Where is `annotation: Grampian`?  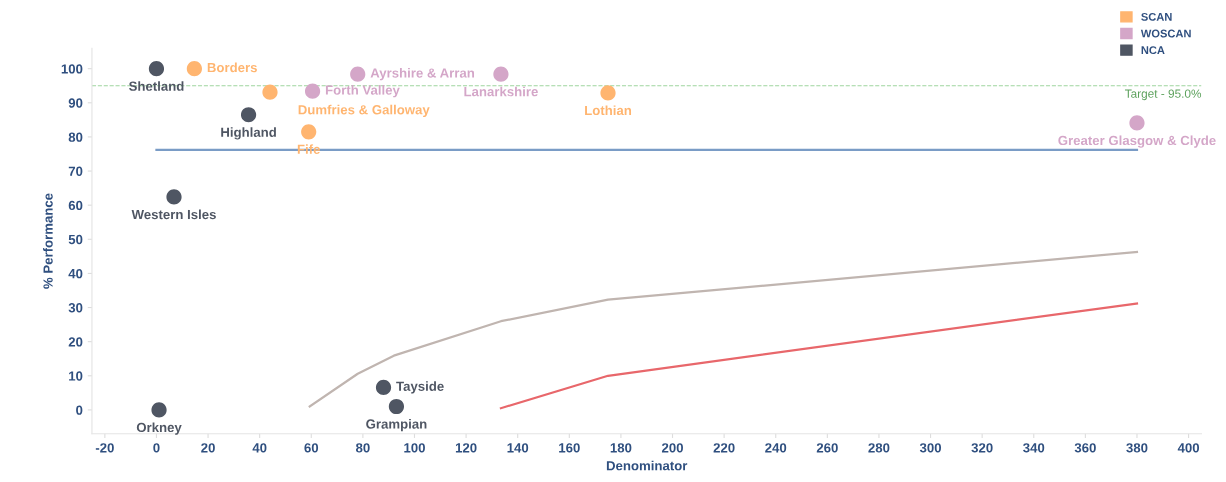
annotation: Grampian is located at coordinates (396, 425).